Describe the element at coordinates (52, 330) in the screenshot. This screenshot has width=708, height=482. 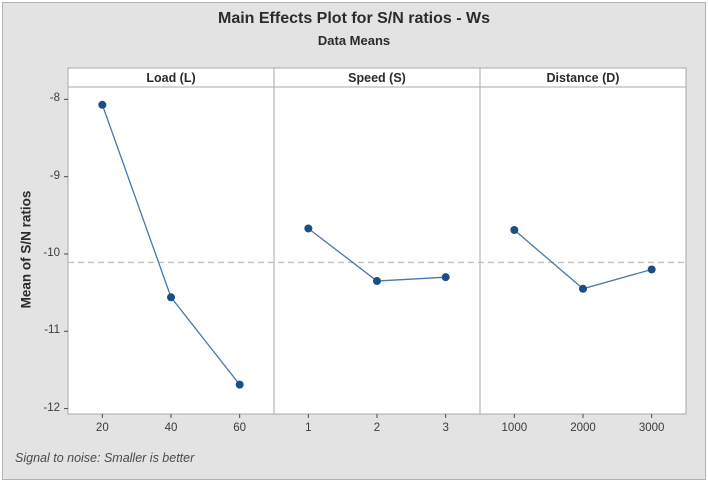
I see `y-tick-label: -11` at that location.